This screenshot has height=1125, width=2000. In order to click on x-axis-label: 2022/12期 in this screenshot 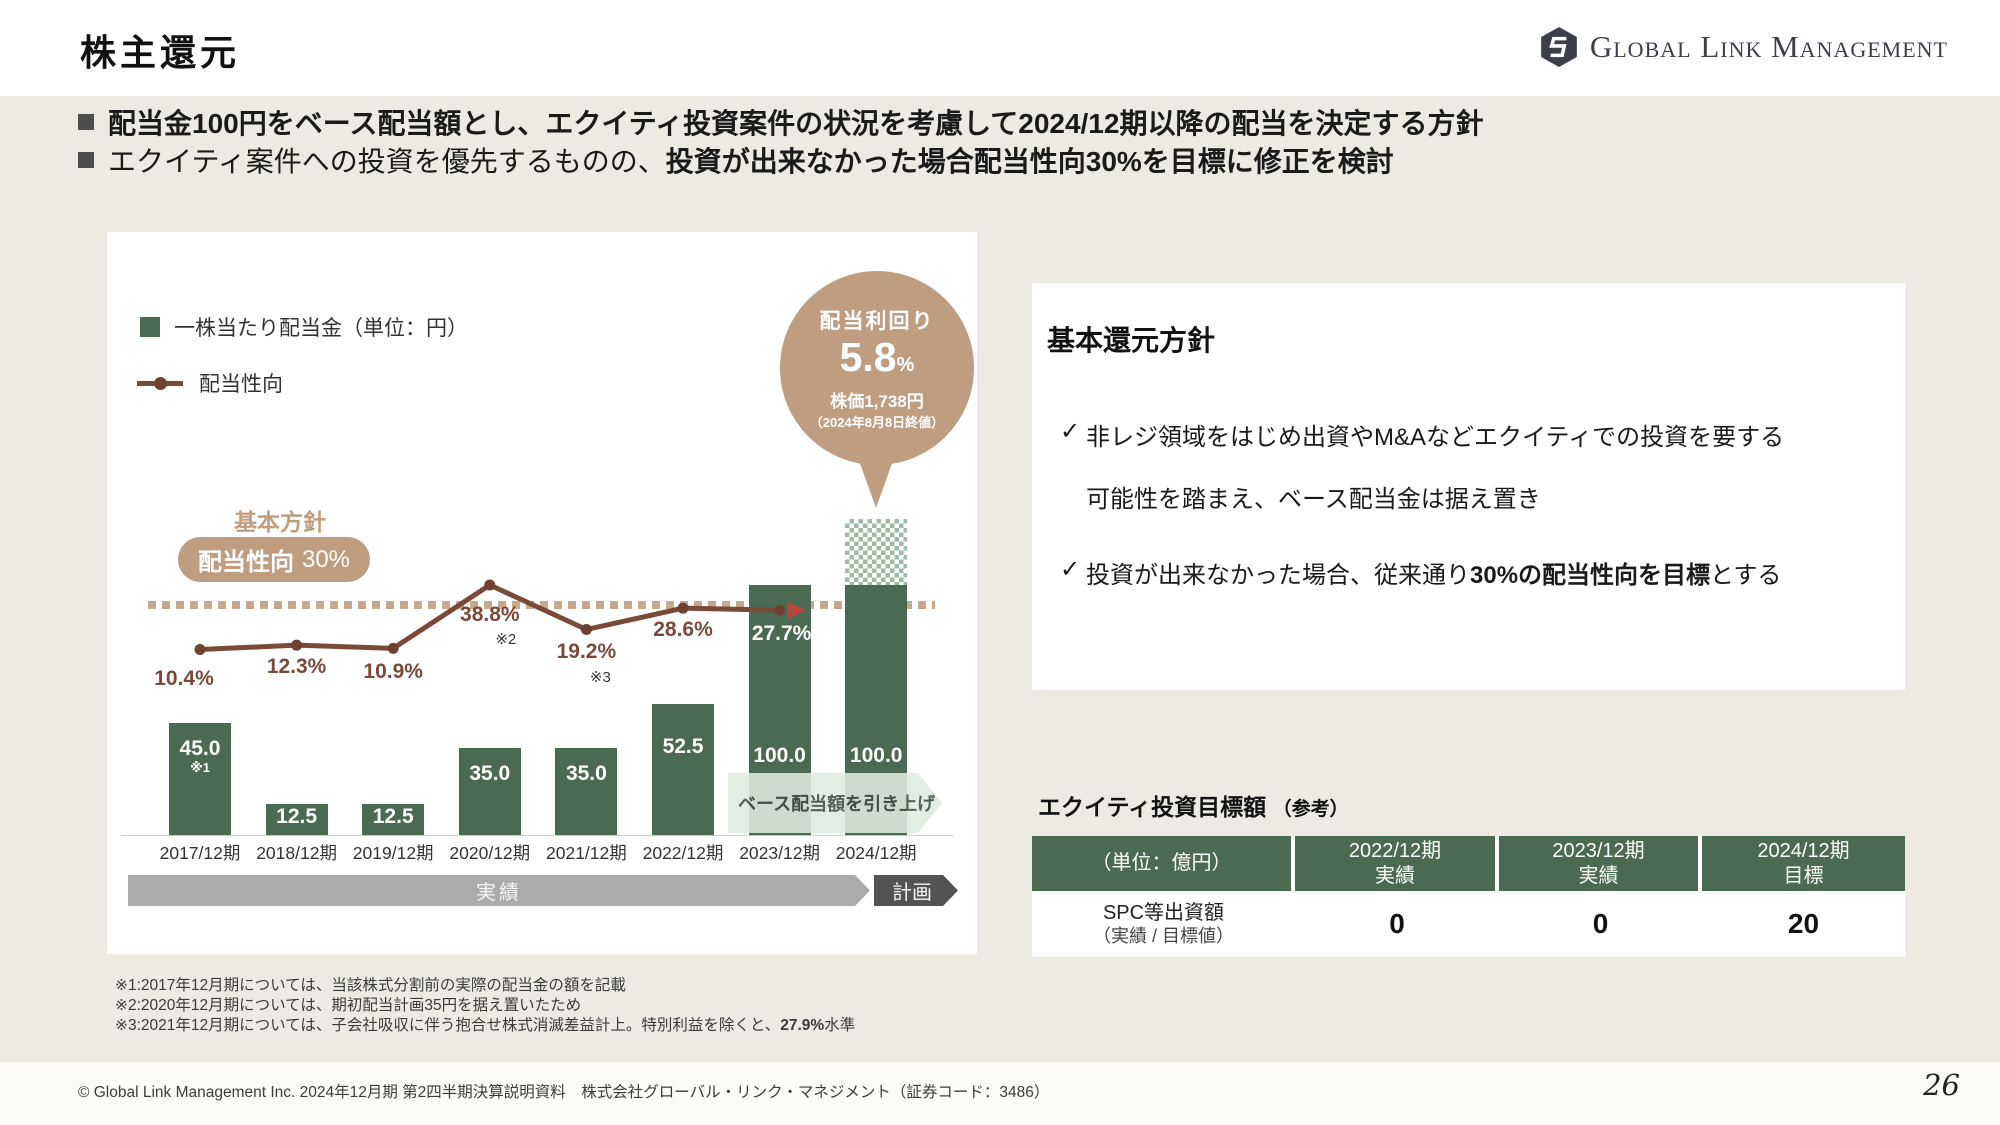, I will do `click(683, 853)`.